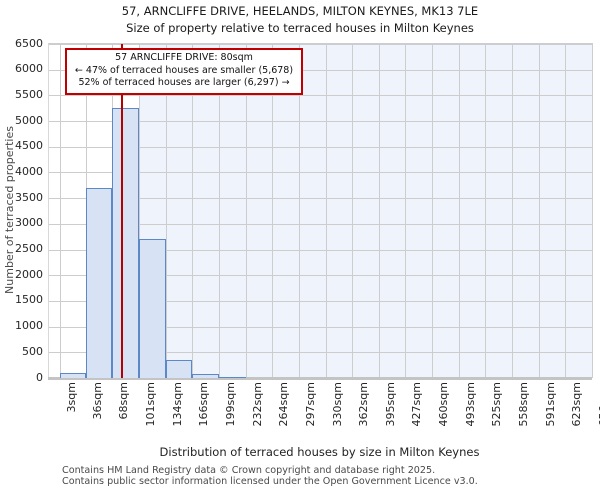  I want to click on x-tick-label: 166sqm, so click(204, 404).